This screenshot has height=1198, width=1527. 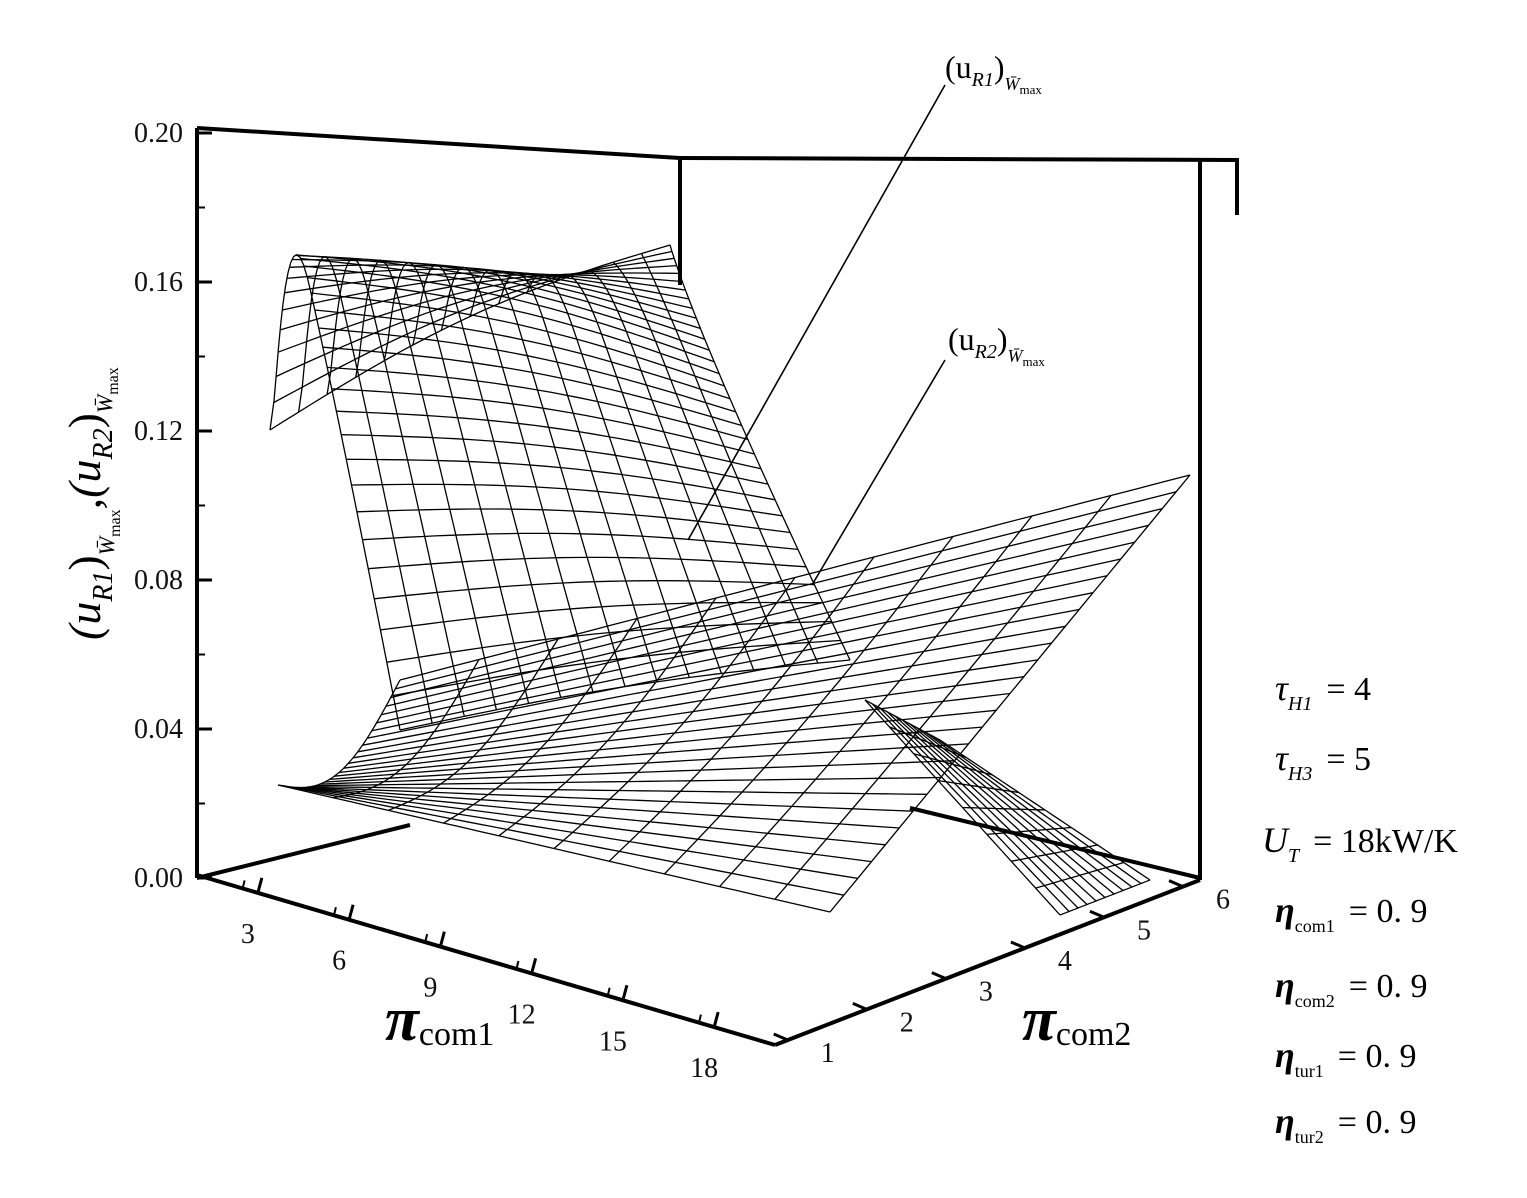 What do you see at coordinates (864, 295) in the screenshot?
I see `annotation-uR1: (uR1)W̄max` at bounding box center [864, 295].